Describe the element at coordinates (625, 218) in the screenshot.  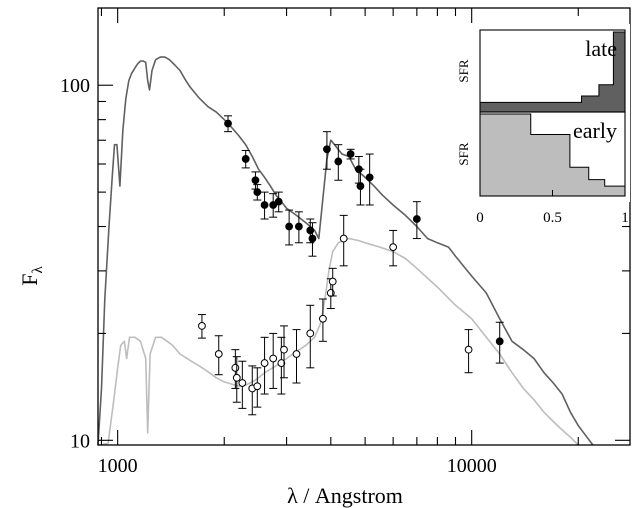
I see `inset-x-tick-label: 1` at that location.